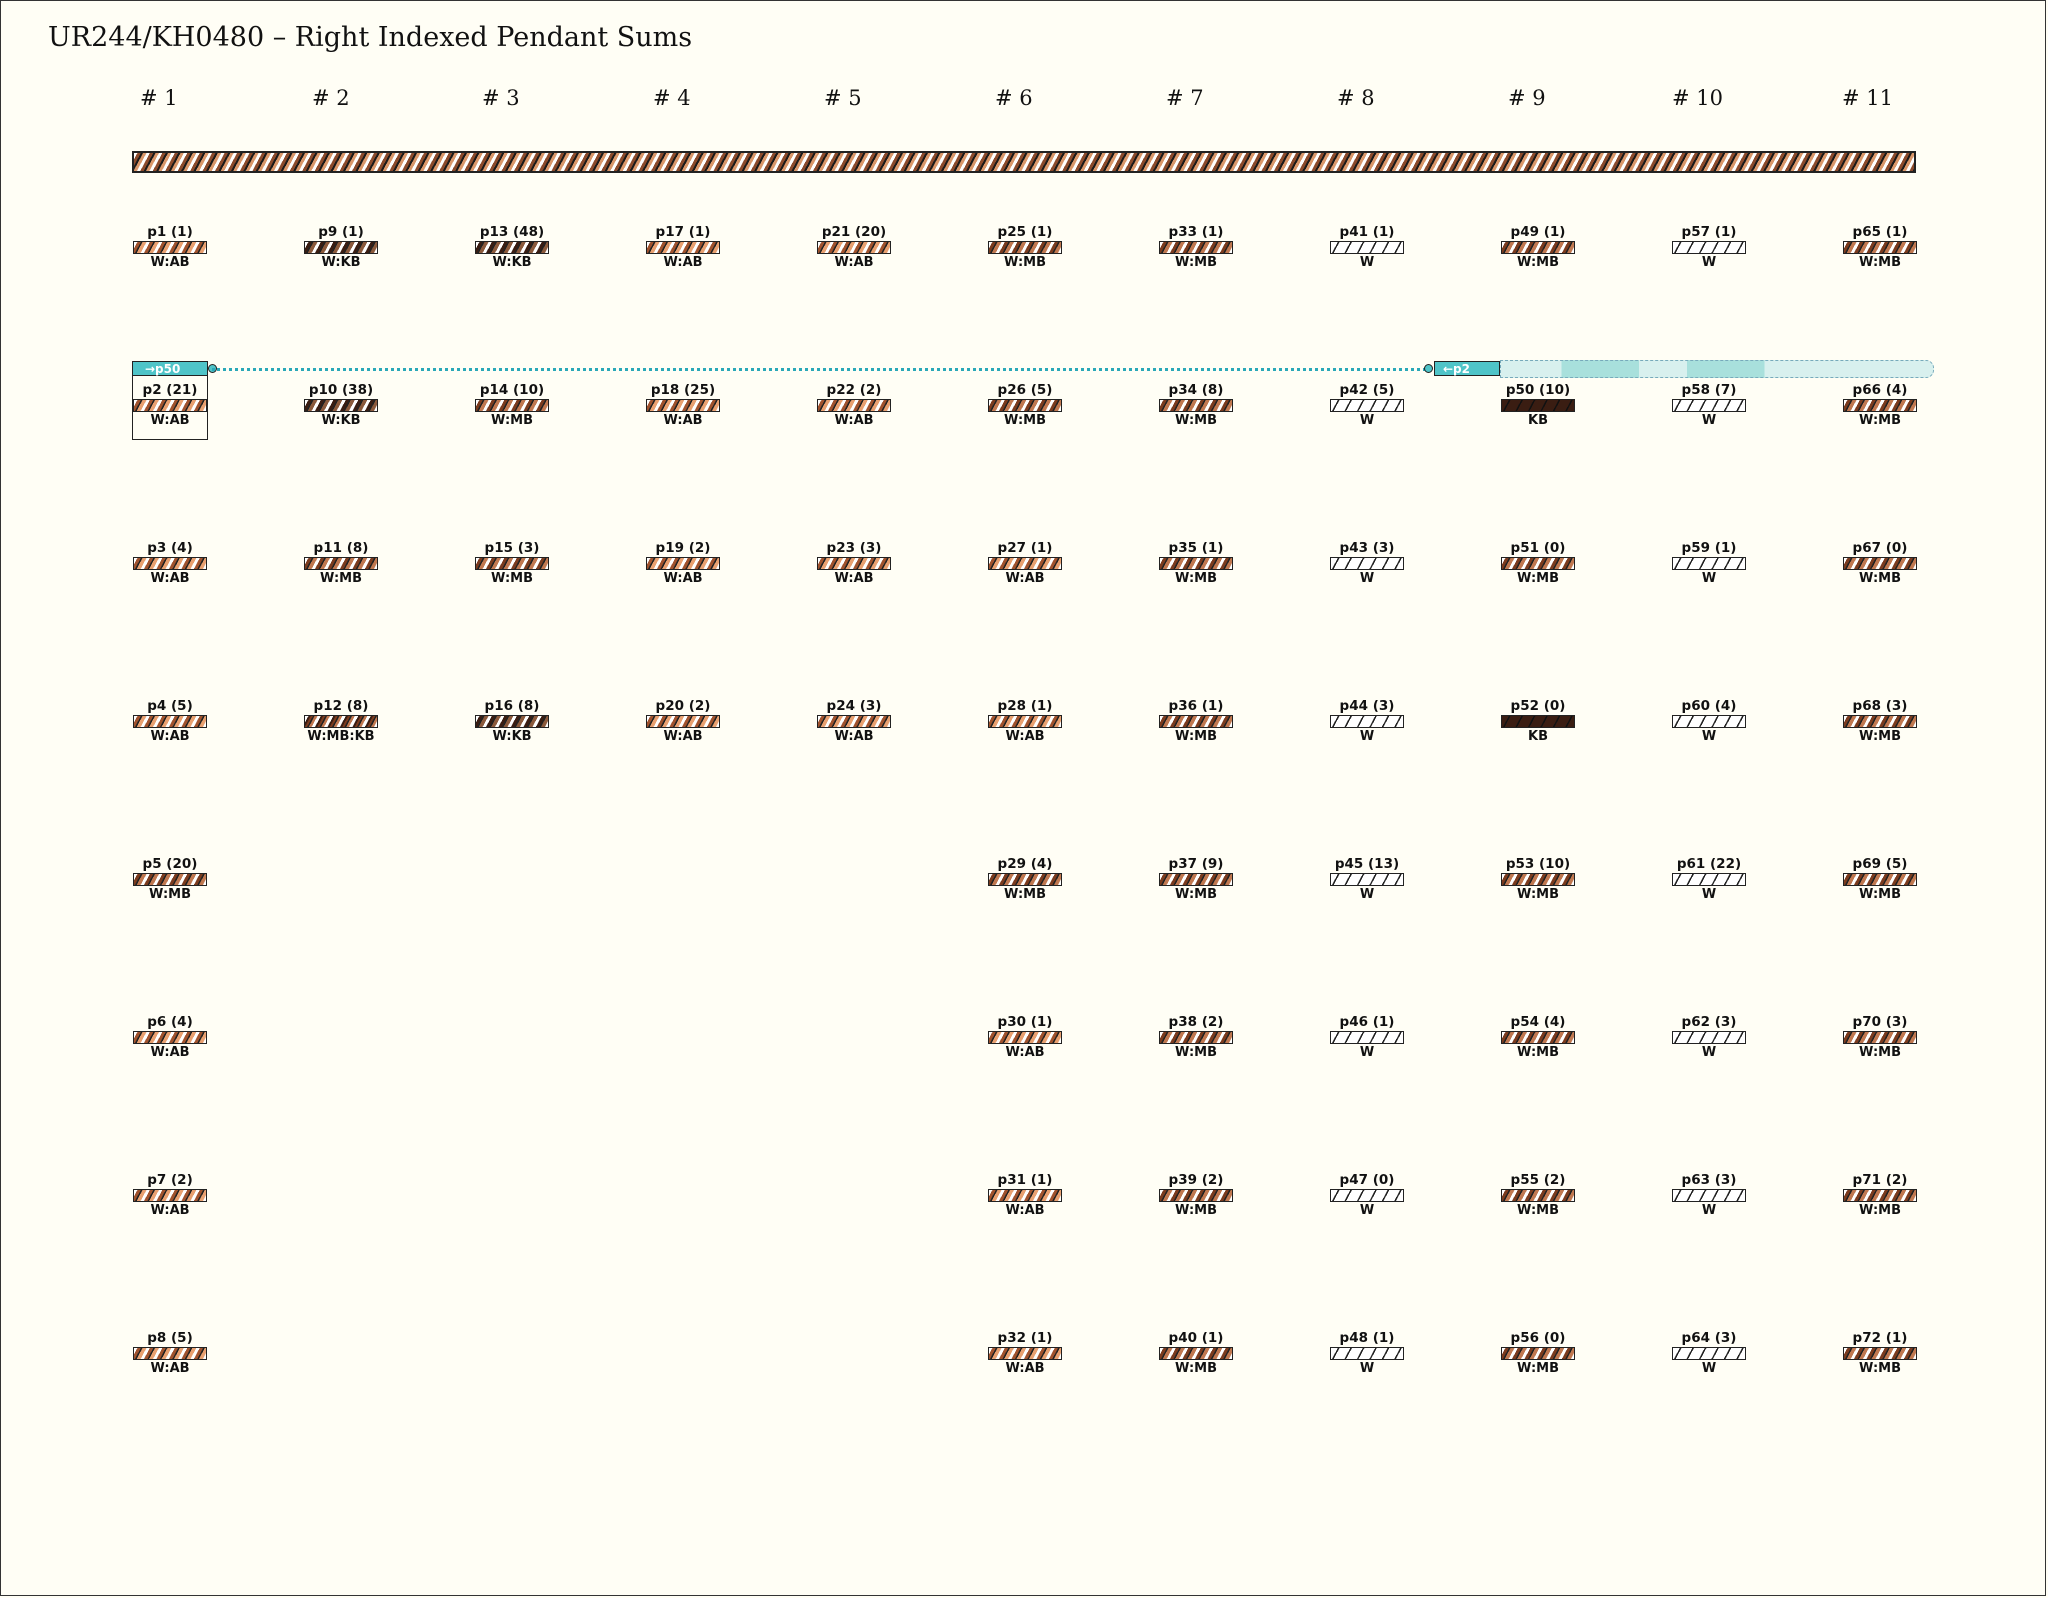 This screenshot has width=2048, height=1598. I want to click on pendant-label: p53 (10), so click(1538, 864).